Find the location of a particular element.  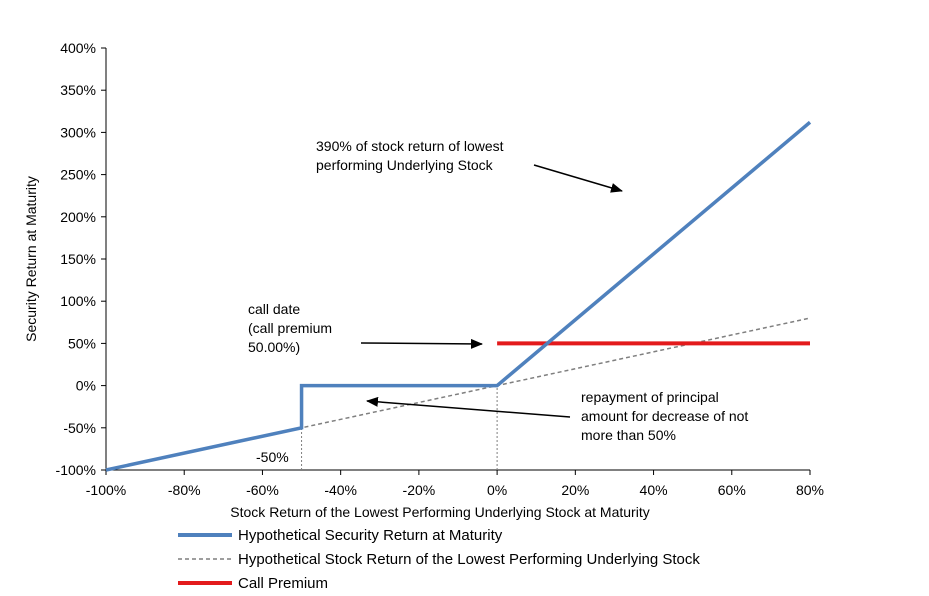

annotation-leverage-arrow is located at coordinates (578, 178).